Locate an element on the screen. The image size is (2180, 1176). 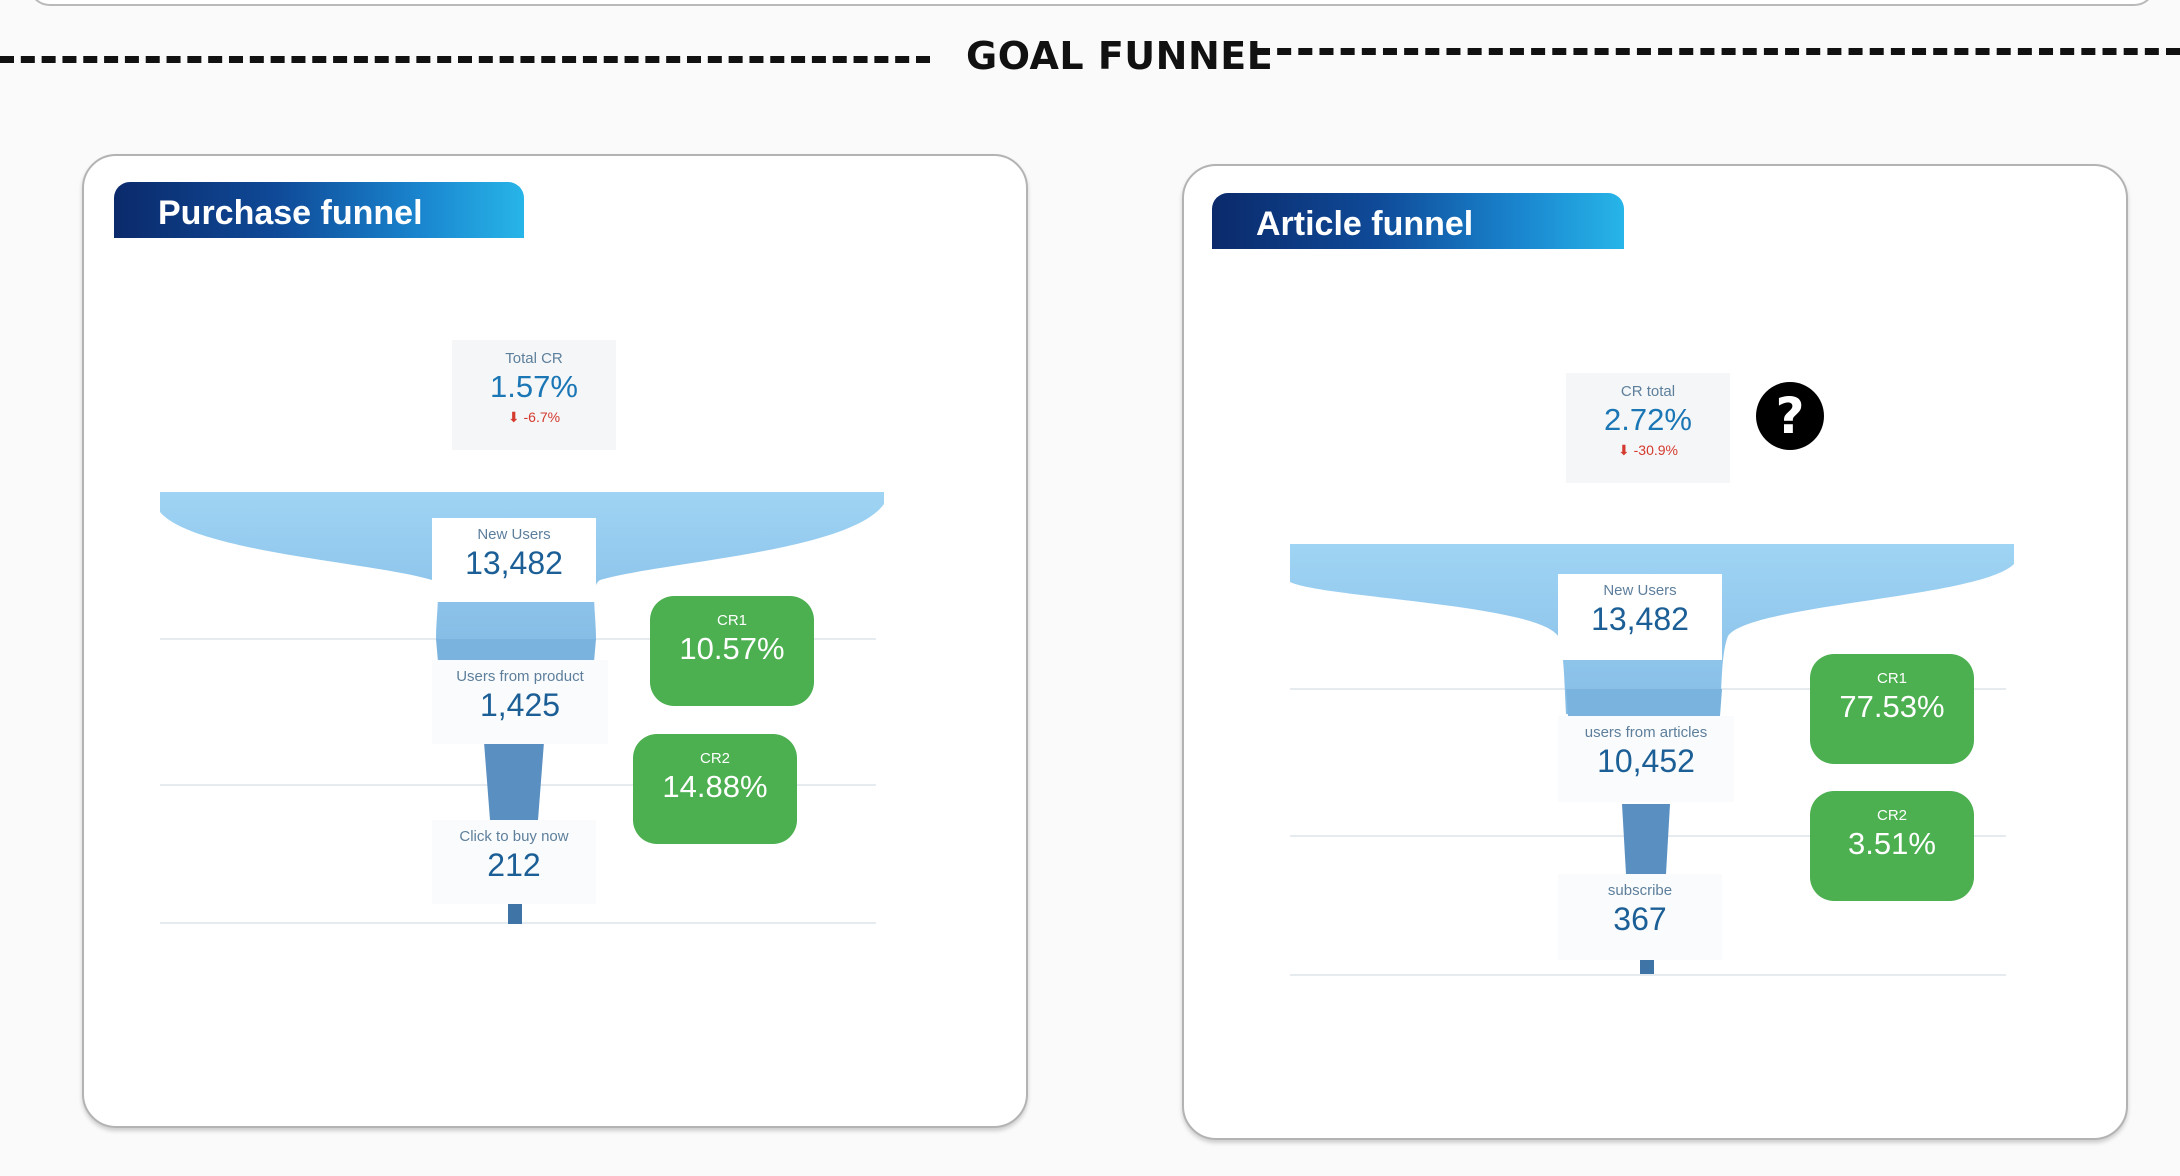
total-cr-delta: ⬇ -30.9% is located at coordinates (1648, 450).